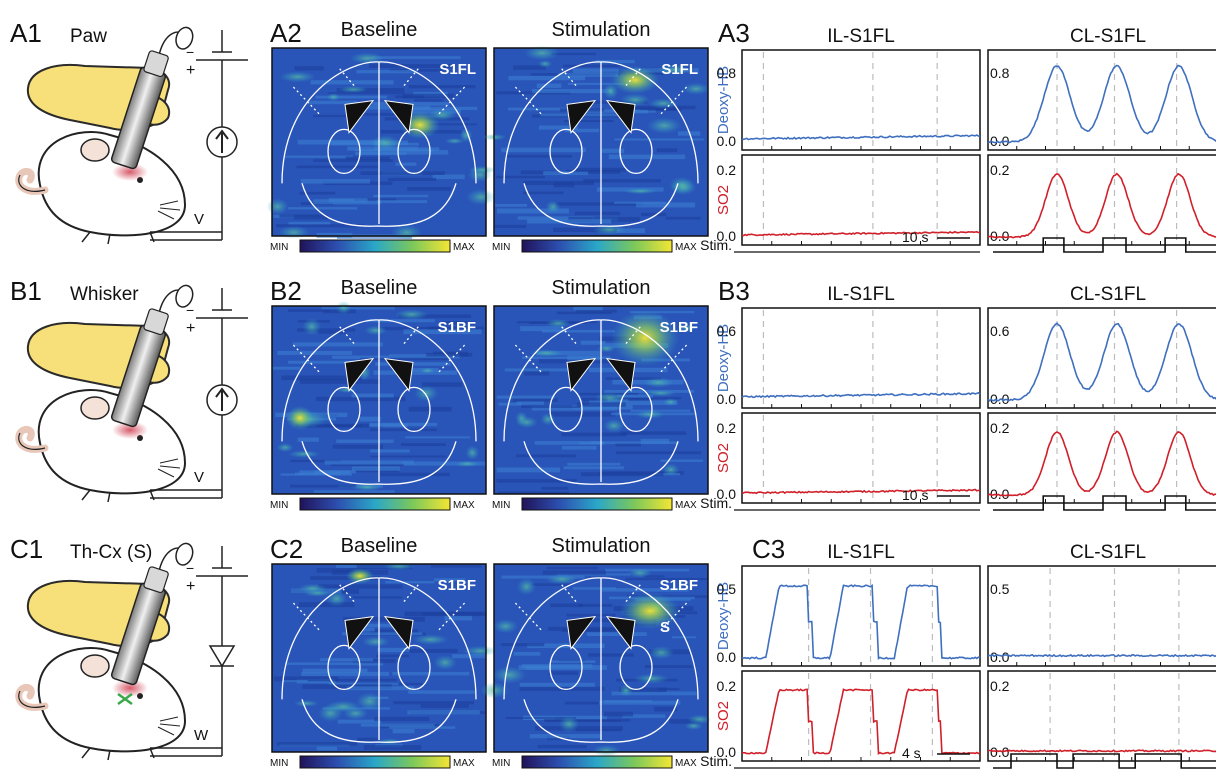 This screenshot has height=774, width=1216. What do you see at coordinates (201, 735) in the screenshot?
I see `node-label: W` at bounding box center [201, 735].